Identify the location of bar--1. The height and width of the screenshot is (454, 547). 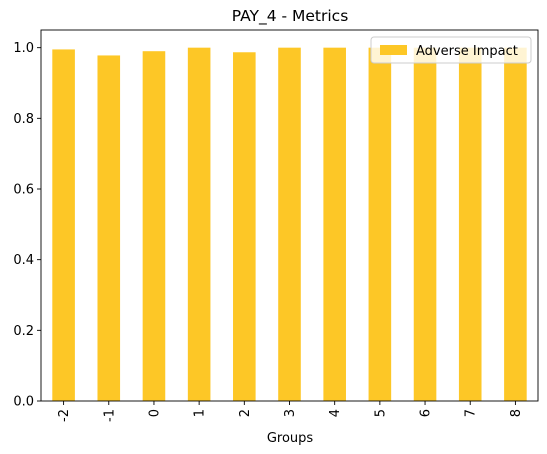
(109, 228).